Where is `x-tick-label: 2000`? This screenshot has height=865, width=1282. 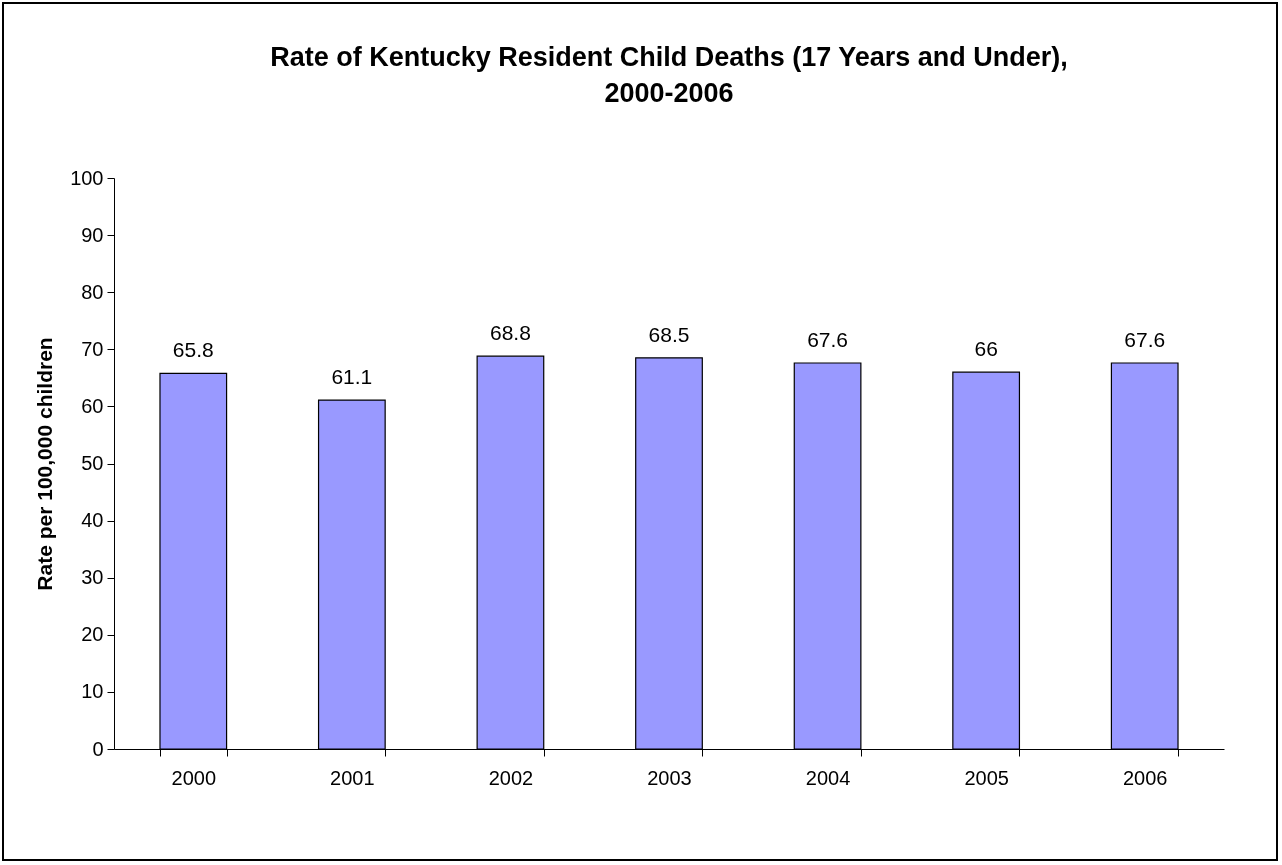
x-tick-label: 2000 is located at coordinates (194, 777).